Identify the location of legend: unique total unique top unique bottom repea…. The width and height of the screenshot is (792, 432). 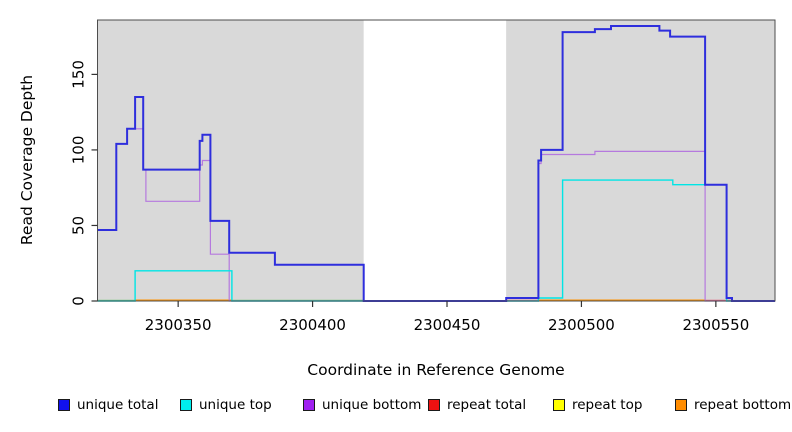
(396, 407).